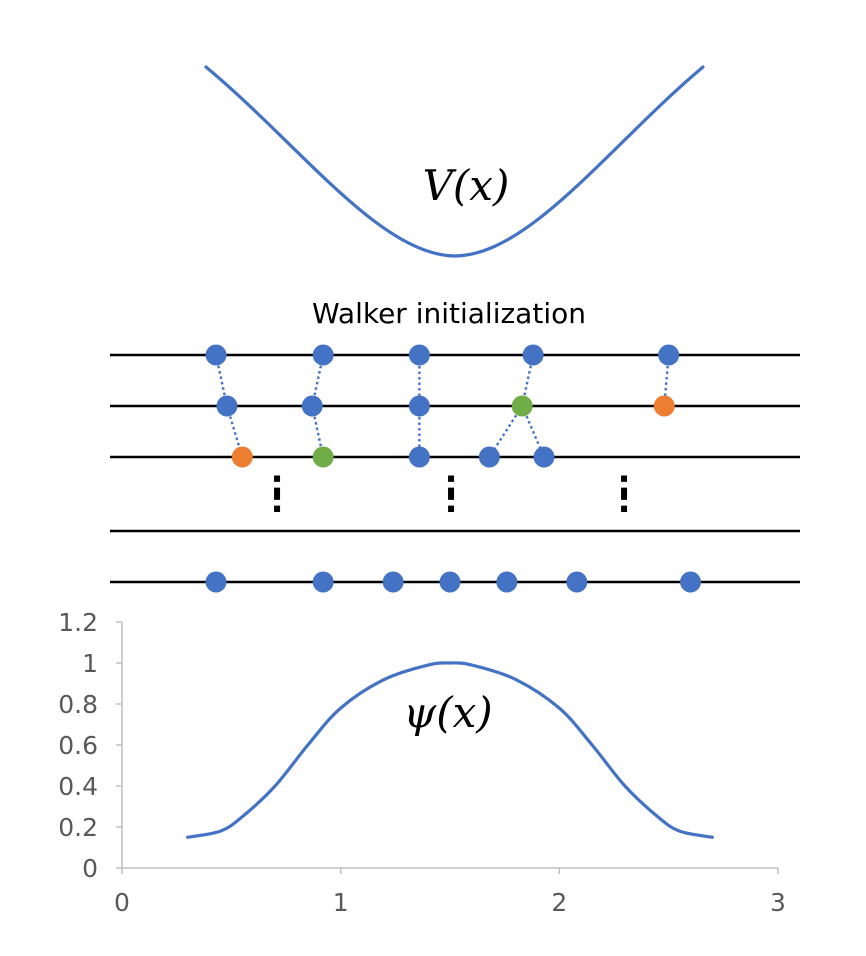  Describe the element at coordinates (78, 786) in the screenshot. I see `y-tick-label: 0.4` at that location.